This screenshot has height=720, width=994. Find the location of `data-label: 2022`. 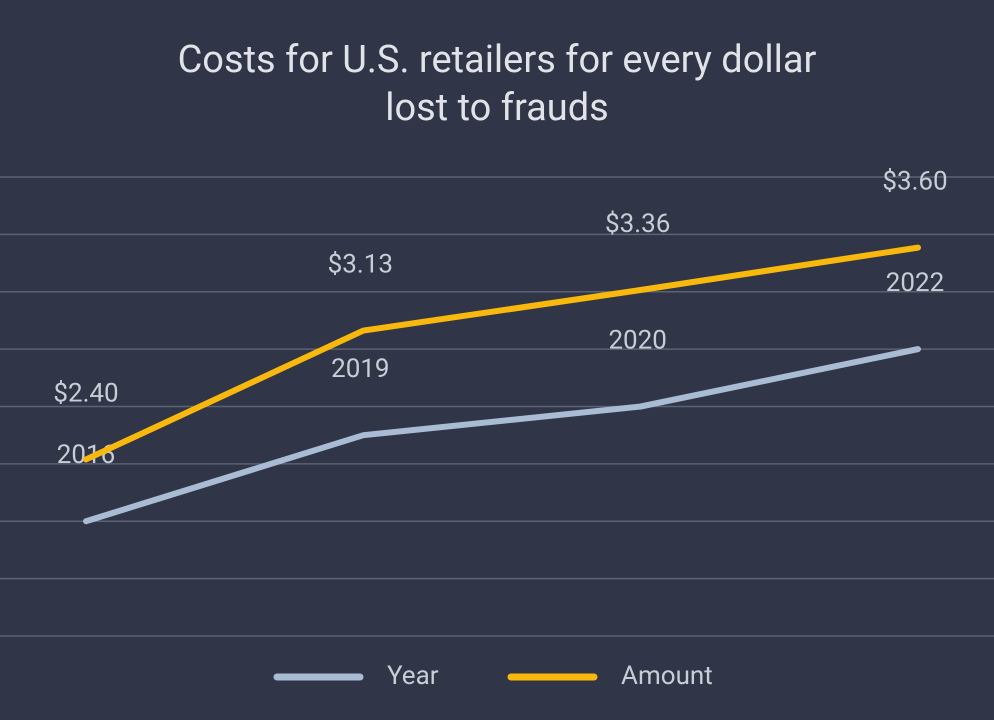

data-label: 2022 is located at coordinates (915, 283).